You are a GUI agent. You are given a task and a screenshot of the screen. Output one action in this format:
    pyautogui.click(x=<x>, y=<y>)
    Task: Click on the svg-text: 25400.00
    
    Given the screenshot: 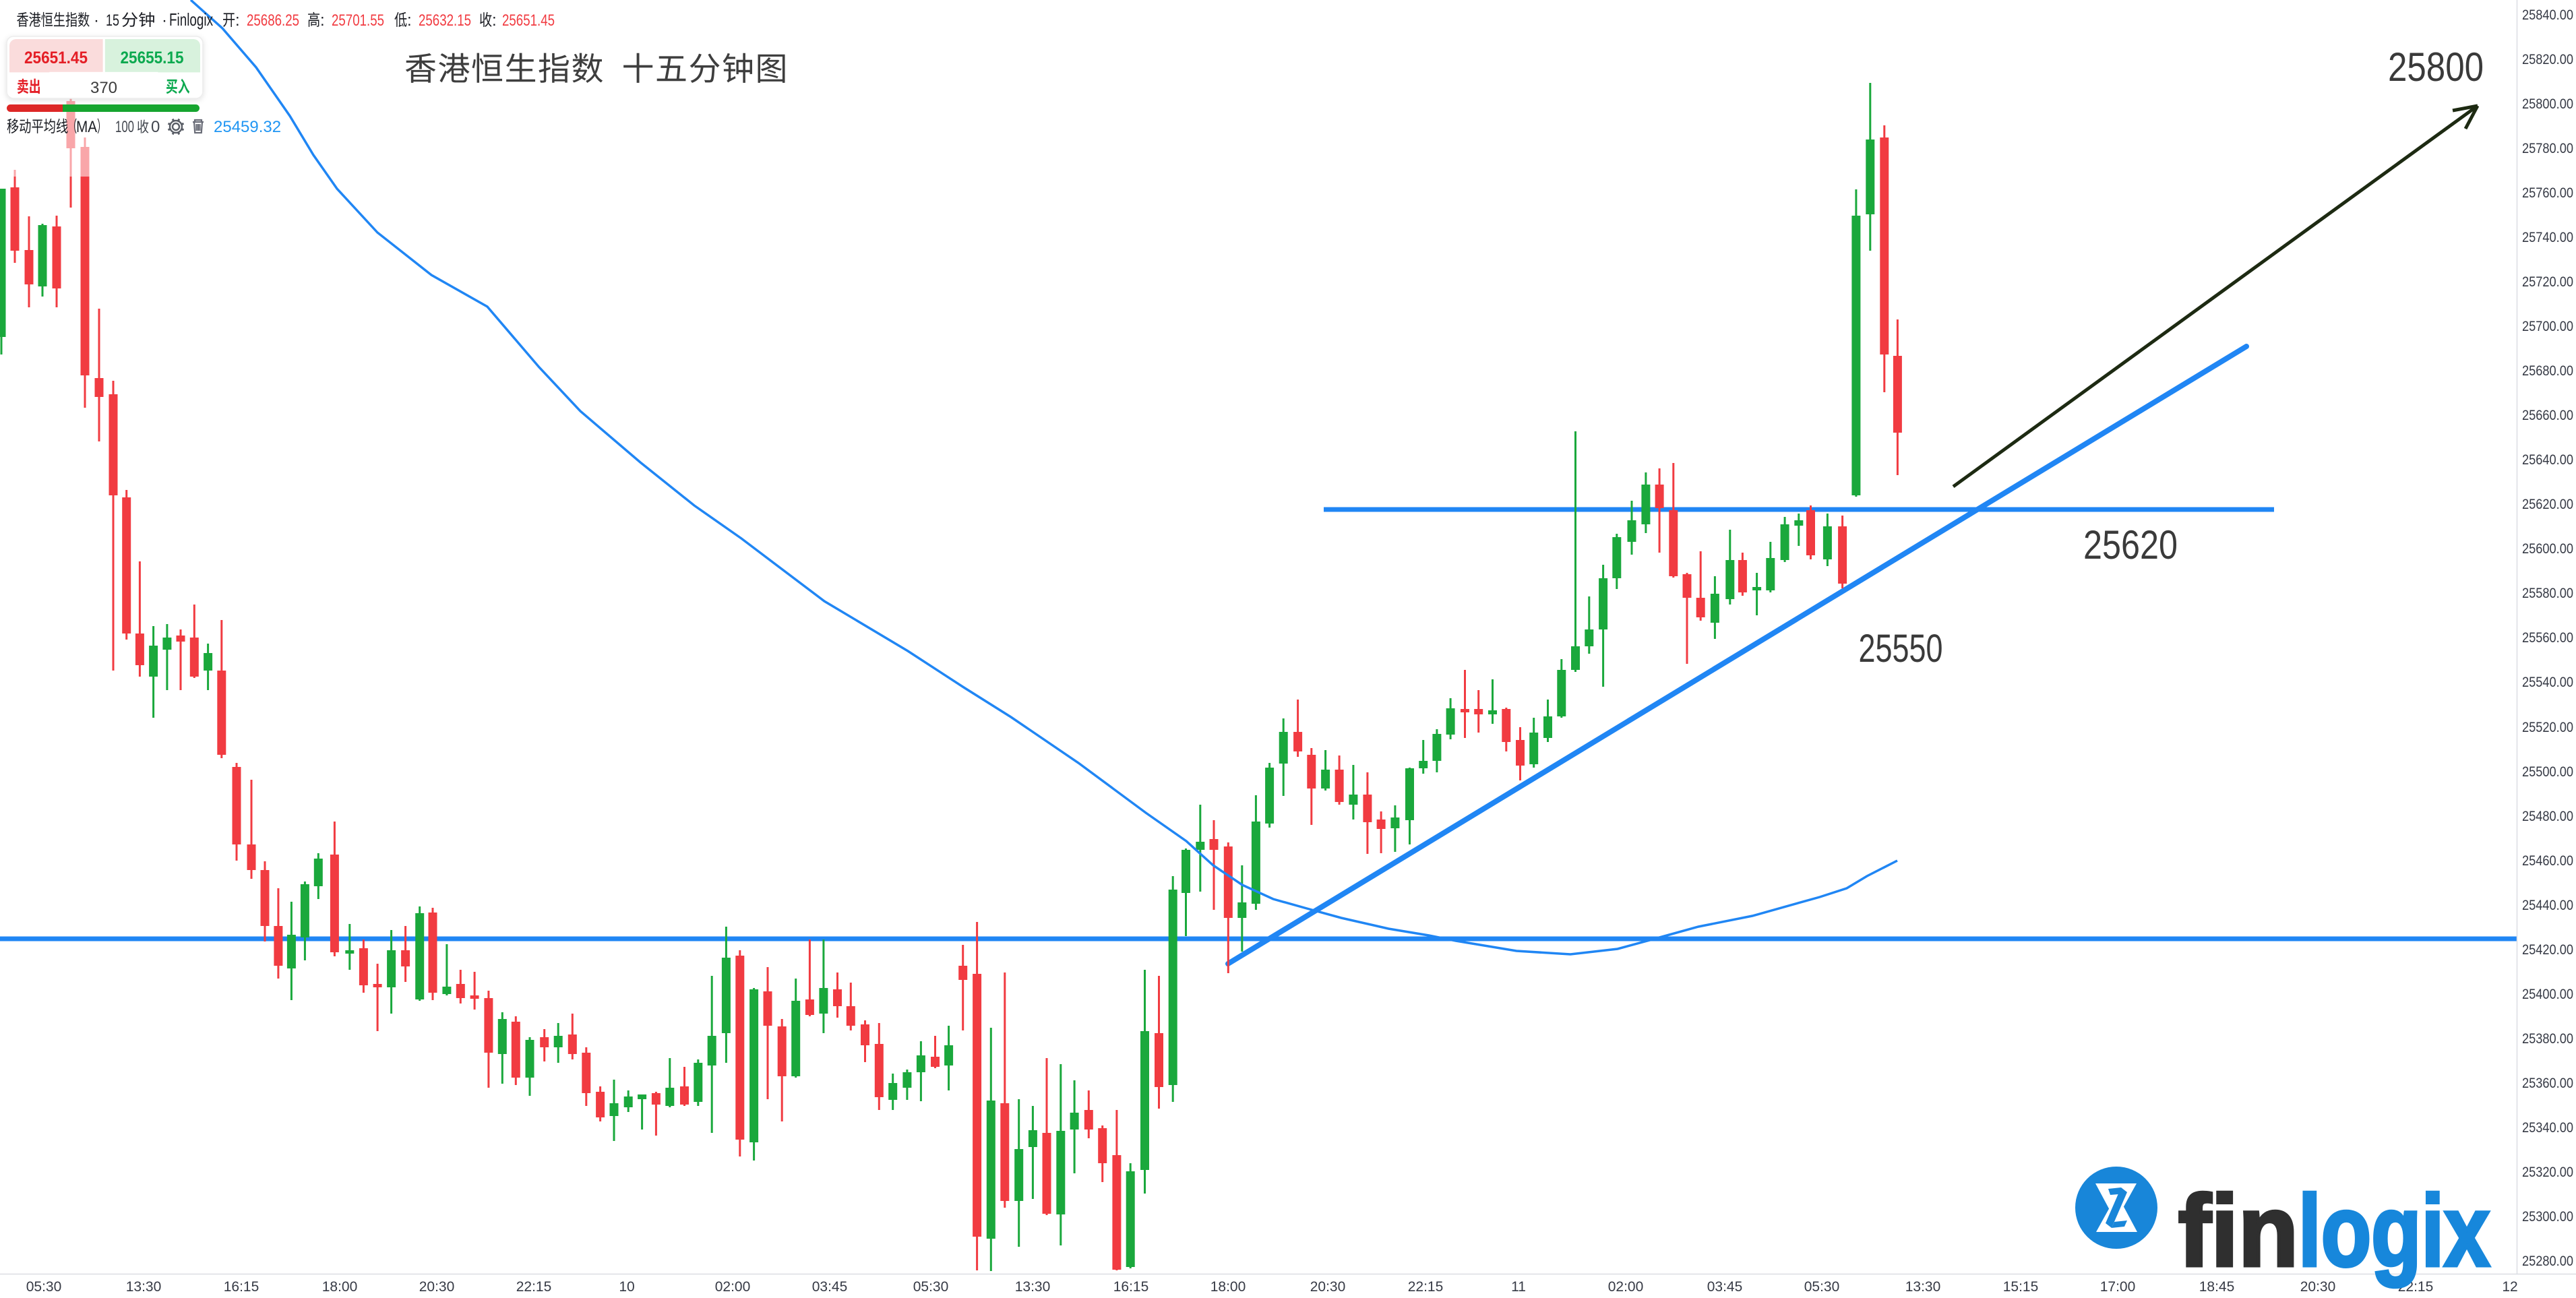 What is the action you would take?
    pyautogui.click(x=2547, y=995)
    